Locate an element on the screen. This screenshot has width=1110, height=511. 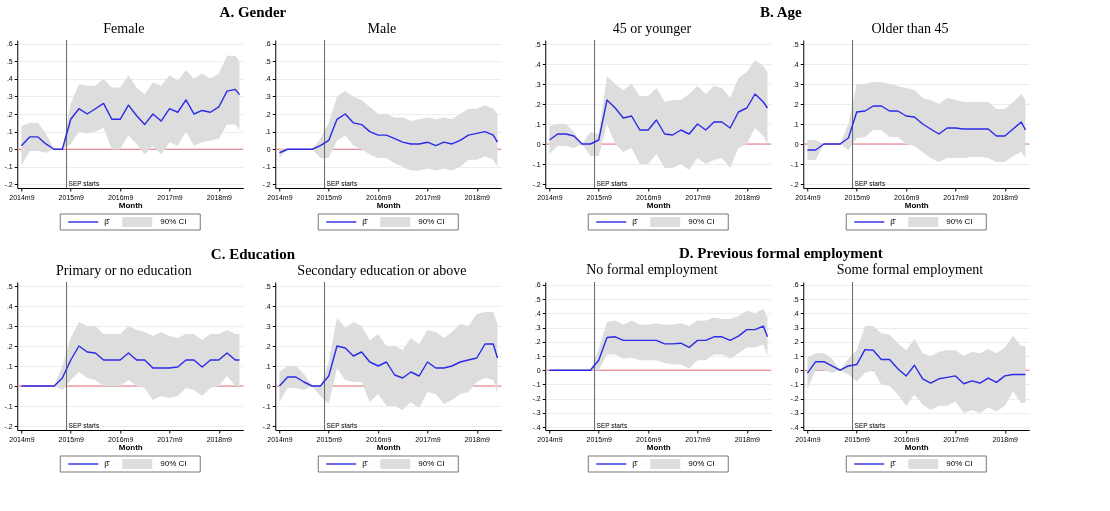
chart-title: D. Previous formal employment is located at coordinates (780, 252).